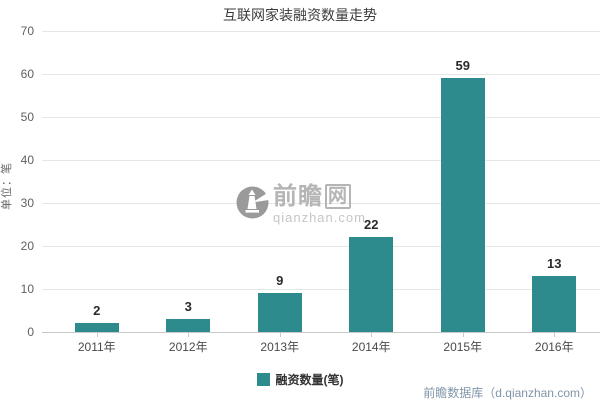 This screenshot has width=600, height=405. Describe the element at coordinates (300, 15) in the screenshot. I see `chart-title: 互联网家装融资数量走势` at that location.